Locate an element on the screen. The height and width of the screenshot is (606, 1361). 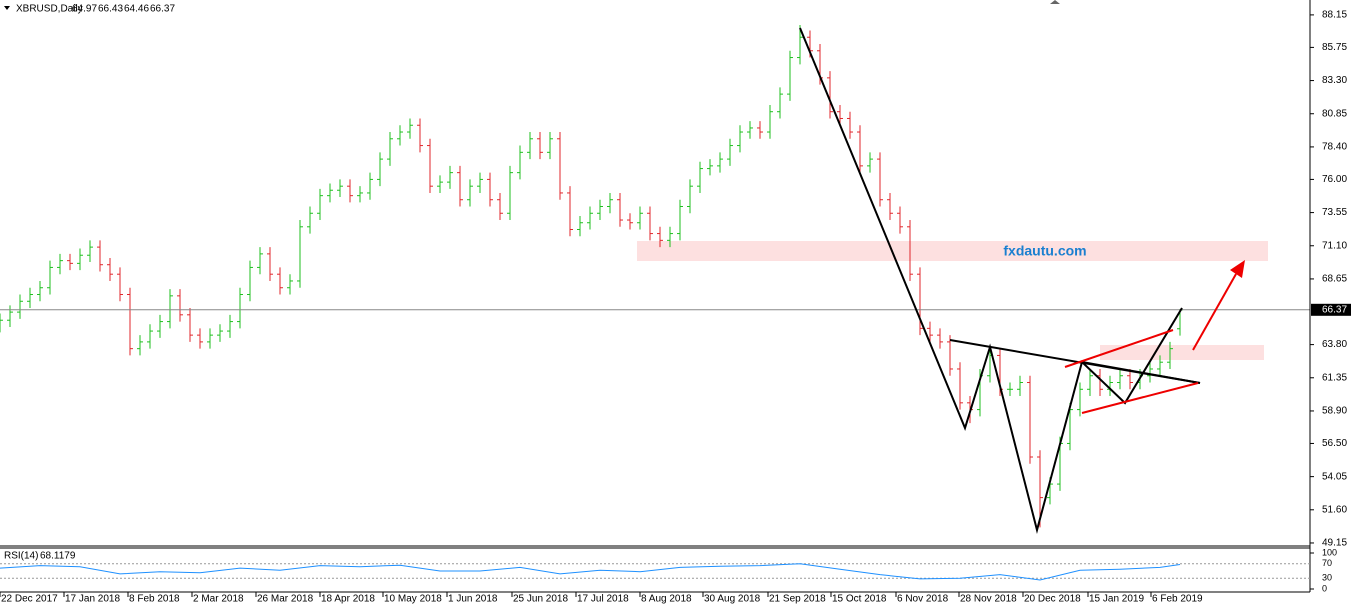
indicator-tick-label: 30 is located at coordinates (1327, 578).